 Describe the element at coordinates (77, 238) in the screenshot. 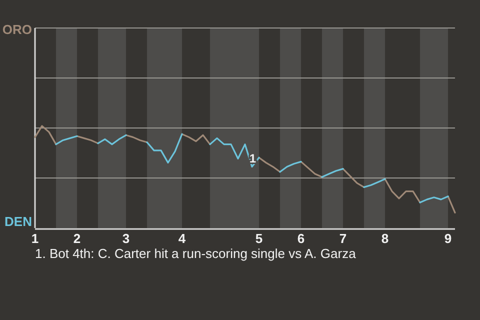

I see `x-tick-label: 2` at that location.